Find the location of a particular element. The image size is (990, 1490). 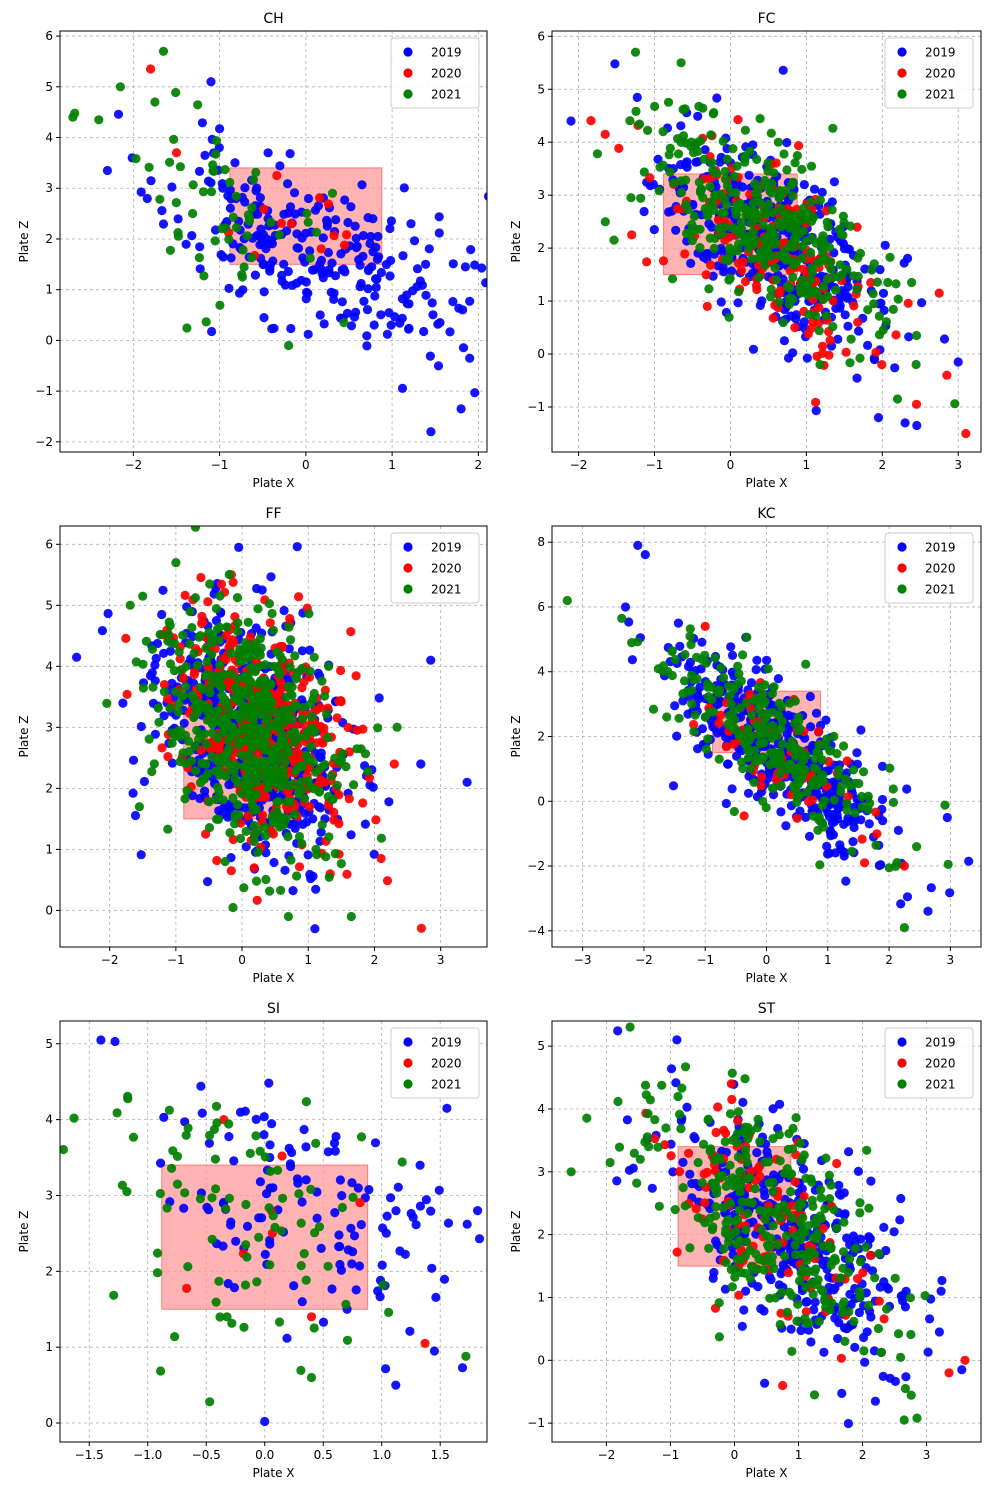

subplot-title: SI is located at coordinates (273, 1009).